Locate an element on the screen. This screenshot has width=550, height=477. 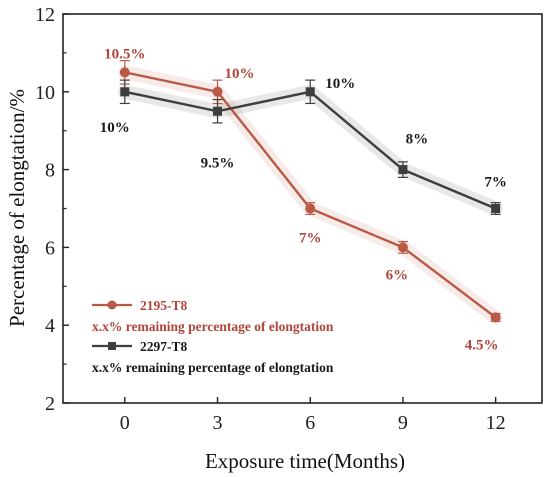
y-tick-label: 8 is located at coordinates (50, 171).